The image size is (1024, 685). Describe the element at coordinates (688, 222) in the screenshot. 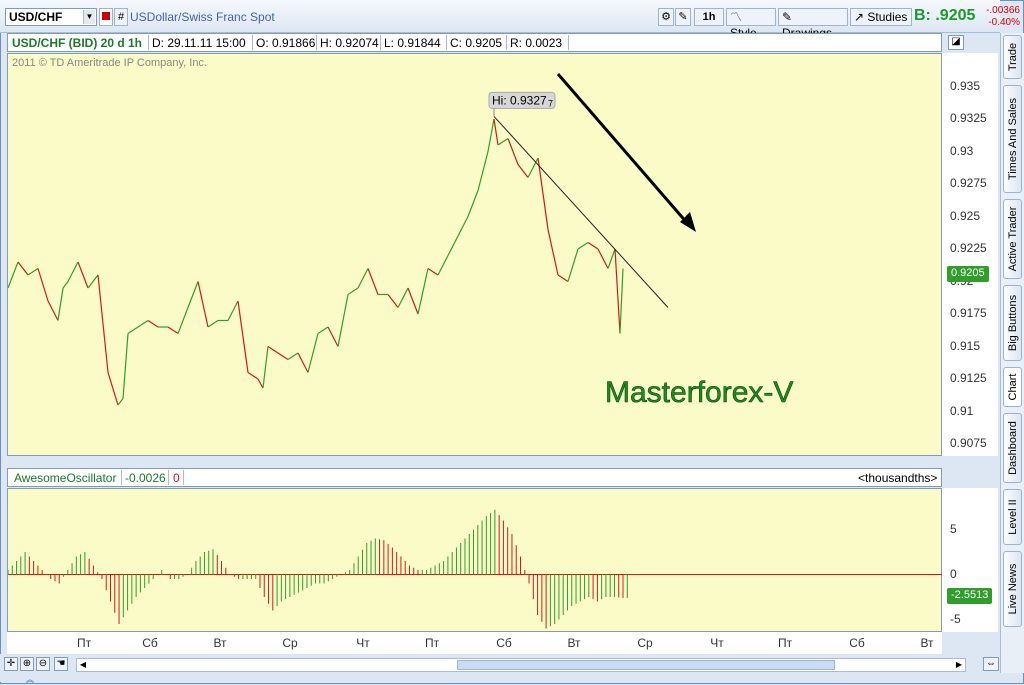

I see `arrow-head-icon` at that location.